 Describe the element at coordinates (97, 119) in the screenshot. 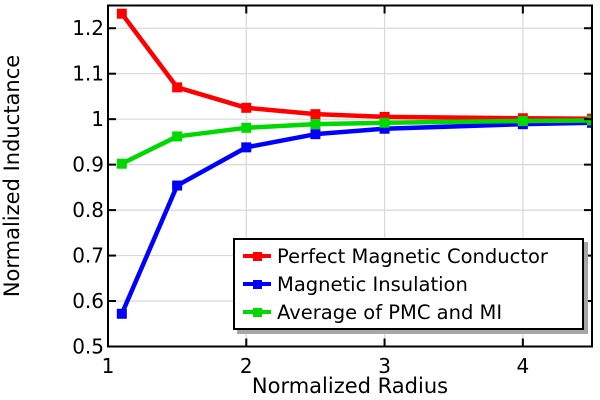

I see `y-tick-label: 1` at that location.